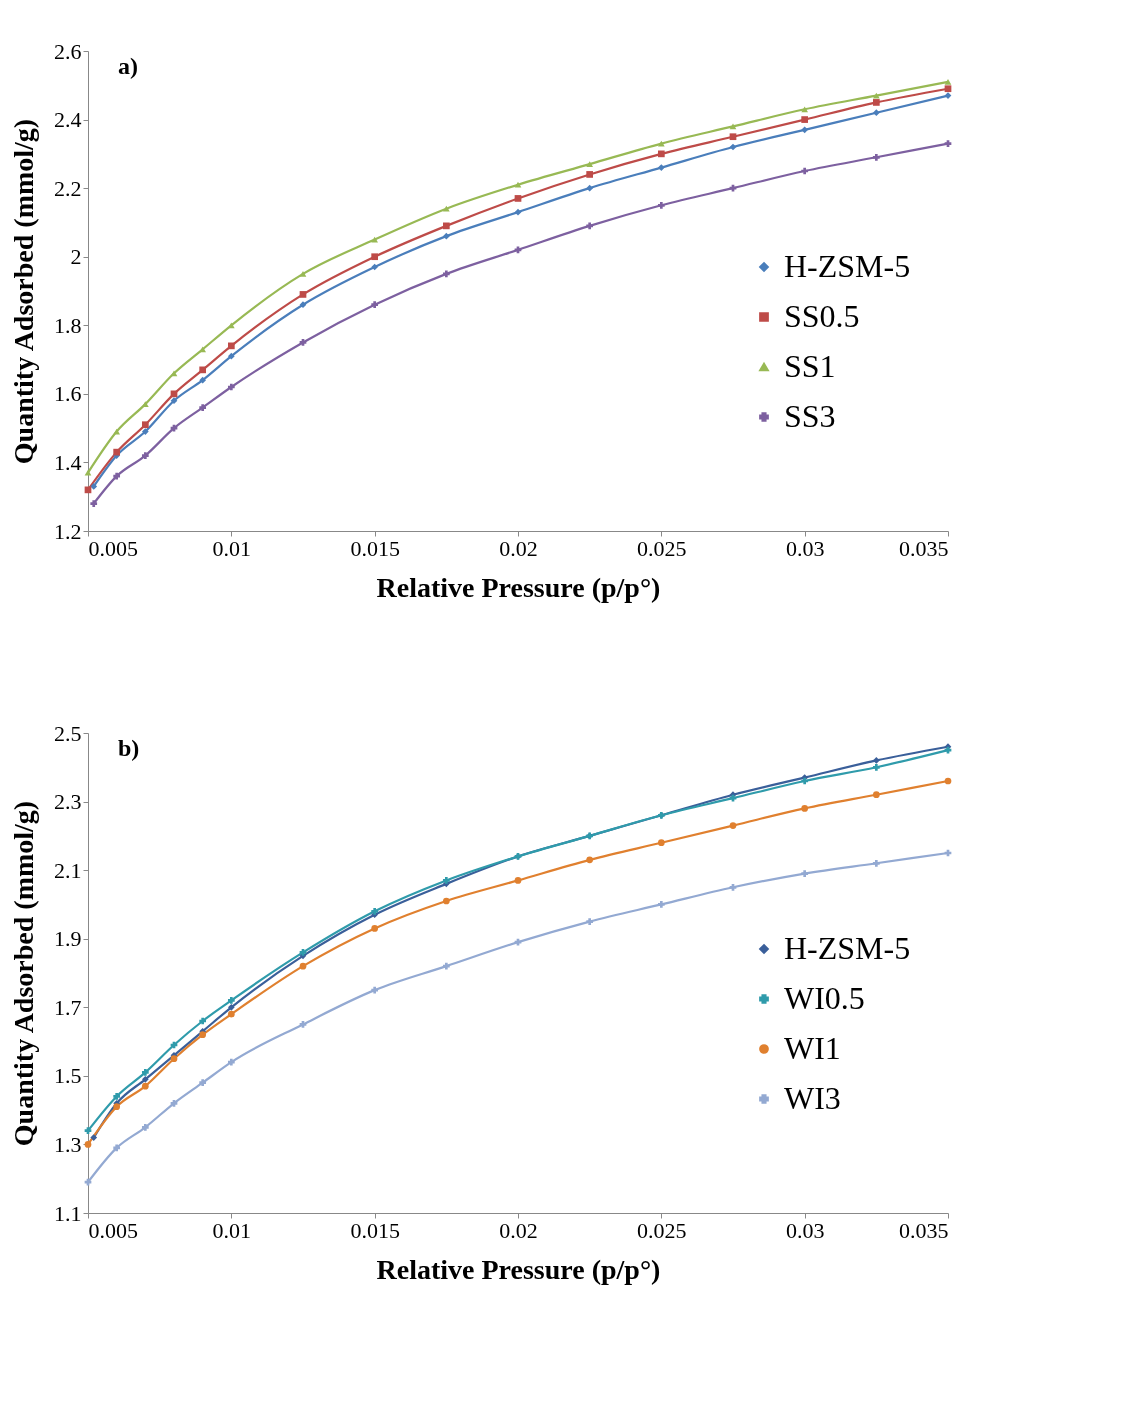  I want to click on y-tick-label: 2.5, so click(68, 733).